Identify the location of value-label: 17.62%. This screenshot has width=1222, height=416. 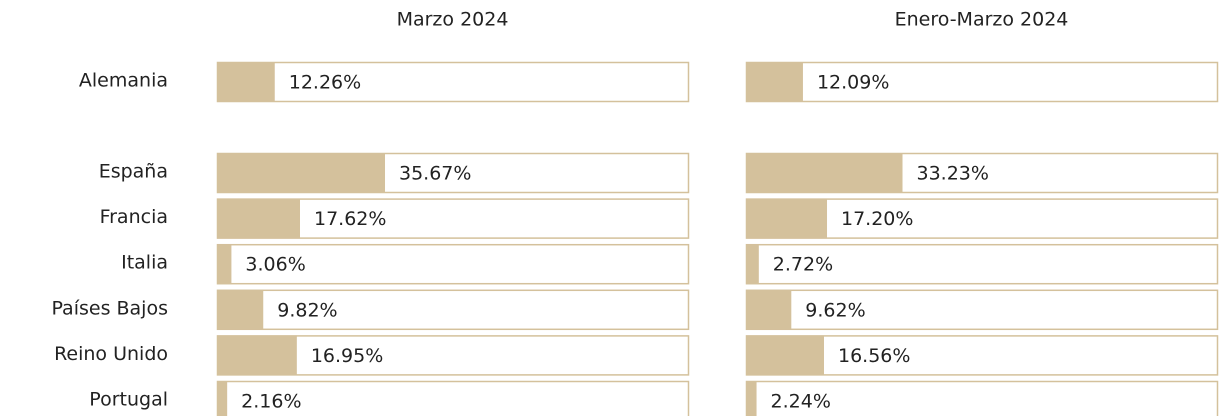
(350, 219).